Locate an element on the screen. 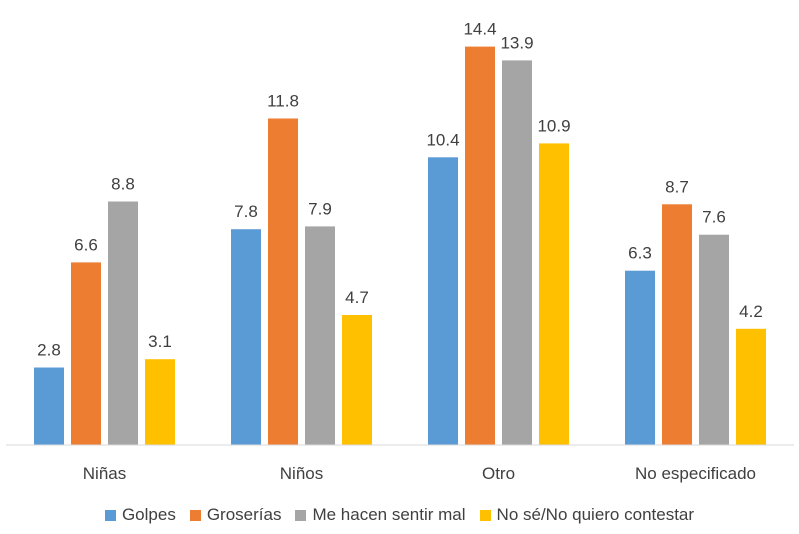  category-label-1: Niñas is located at coordinates (104, 473).